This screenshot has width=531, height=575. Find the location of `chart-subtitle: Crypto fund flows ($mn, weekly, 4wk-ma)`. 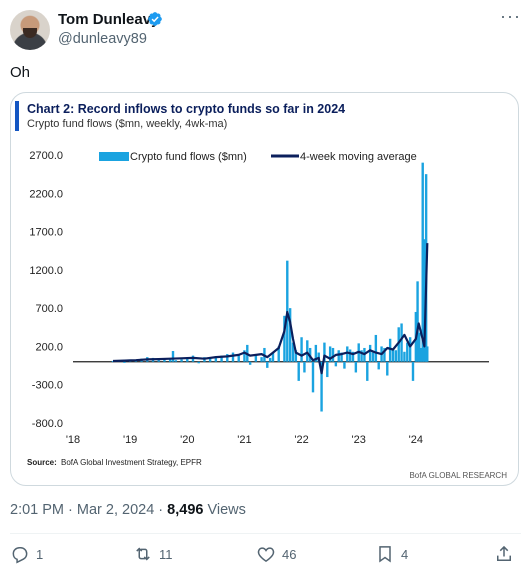

chart-subtitle: Crypto fund flows ($mn, weekly, 4wk-ma) is located at coordinates (127, 124).